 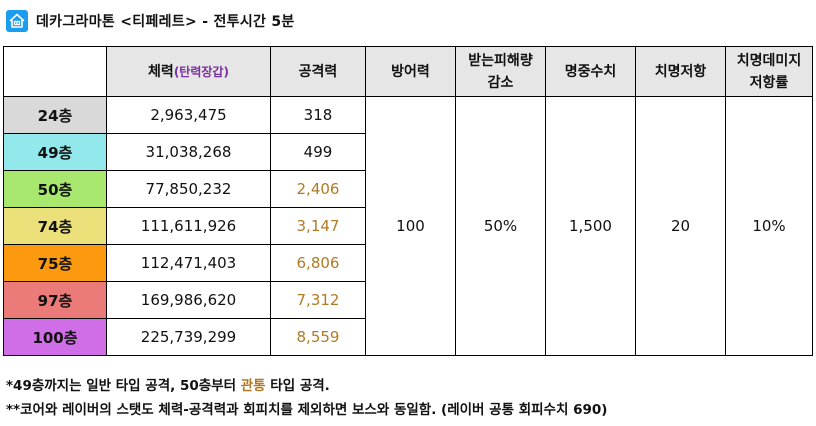 I want to click on hp-cell: 225,739,299, so click(x=188, y=337).